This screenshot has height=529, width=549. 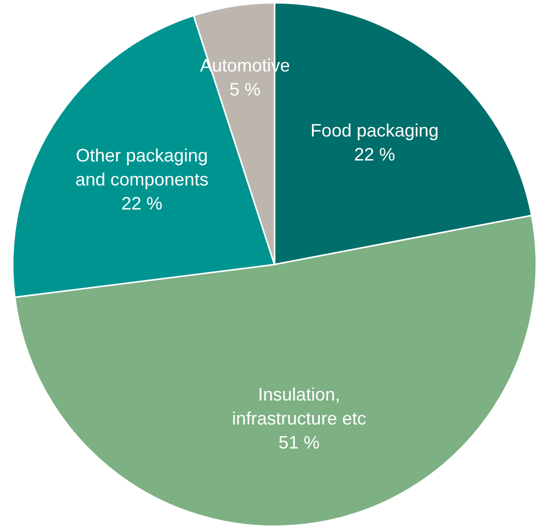 What do you see at coordinates (299, 406) in the screenshot?
I see `slice-label: Insulation, infrastructure etc` at bounding box center [299, 406].